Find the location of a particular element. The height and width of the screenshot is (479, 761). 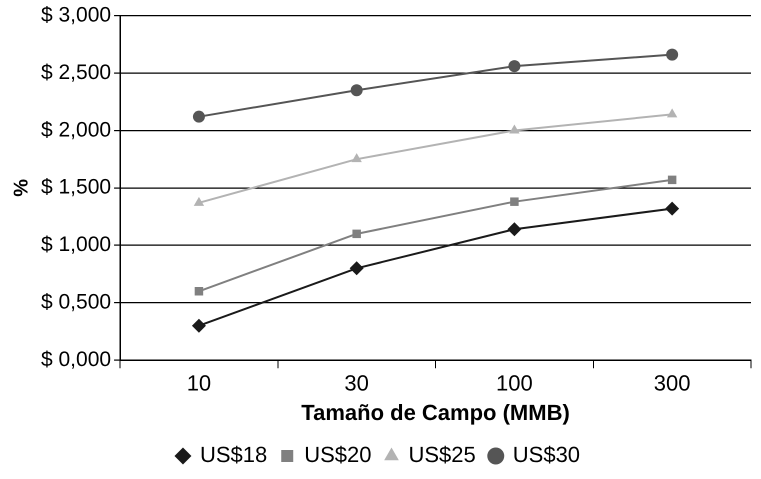

legend-label: US$18 is located at coordinates (234, 455).